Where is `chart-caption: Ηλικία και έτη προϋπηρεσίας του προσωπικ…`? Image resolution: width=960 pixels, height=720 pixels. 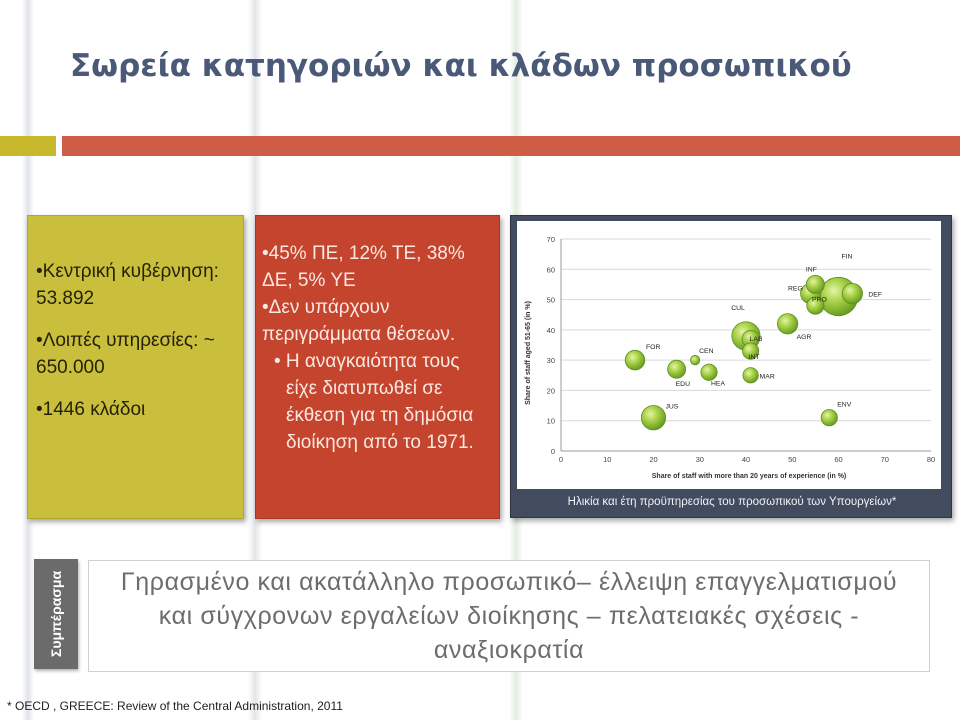
chart-caption: Ηλικία και έτη προϋπηρεσίας του προσωπικ… is located at coordinates (732, 502).